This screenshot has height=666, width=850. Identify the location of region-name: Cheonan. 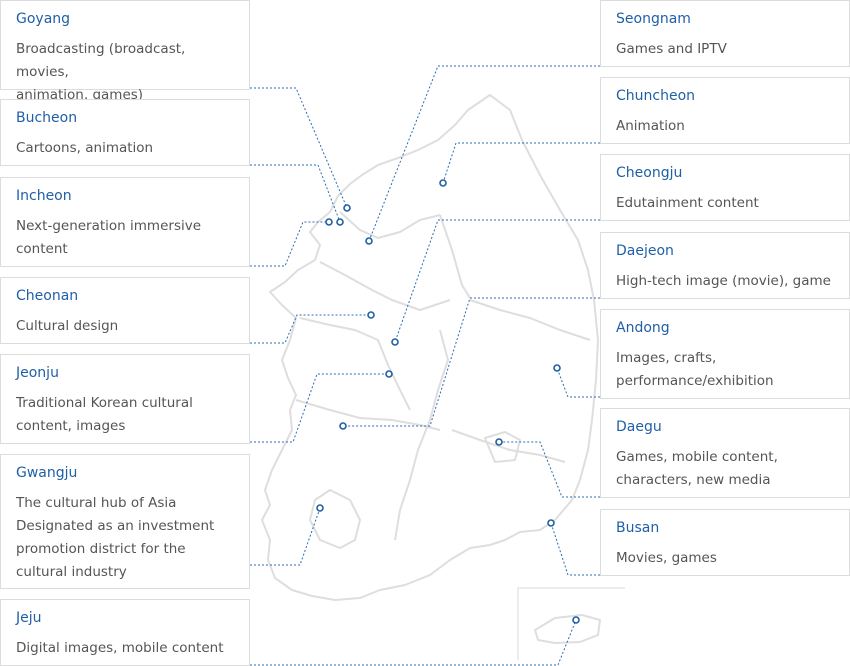
(47, 296).